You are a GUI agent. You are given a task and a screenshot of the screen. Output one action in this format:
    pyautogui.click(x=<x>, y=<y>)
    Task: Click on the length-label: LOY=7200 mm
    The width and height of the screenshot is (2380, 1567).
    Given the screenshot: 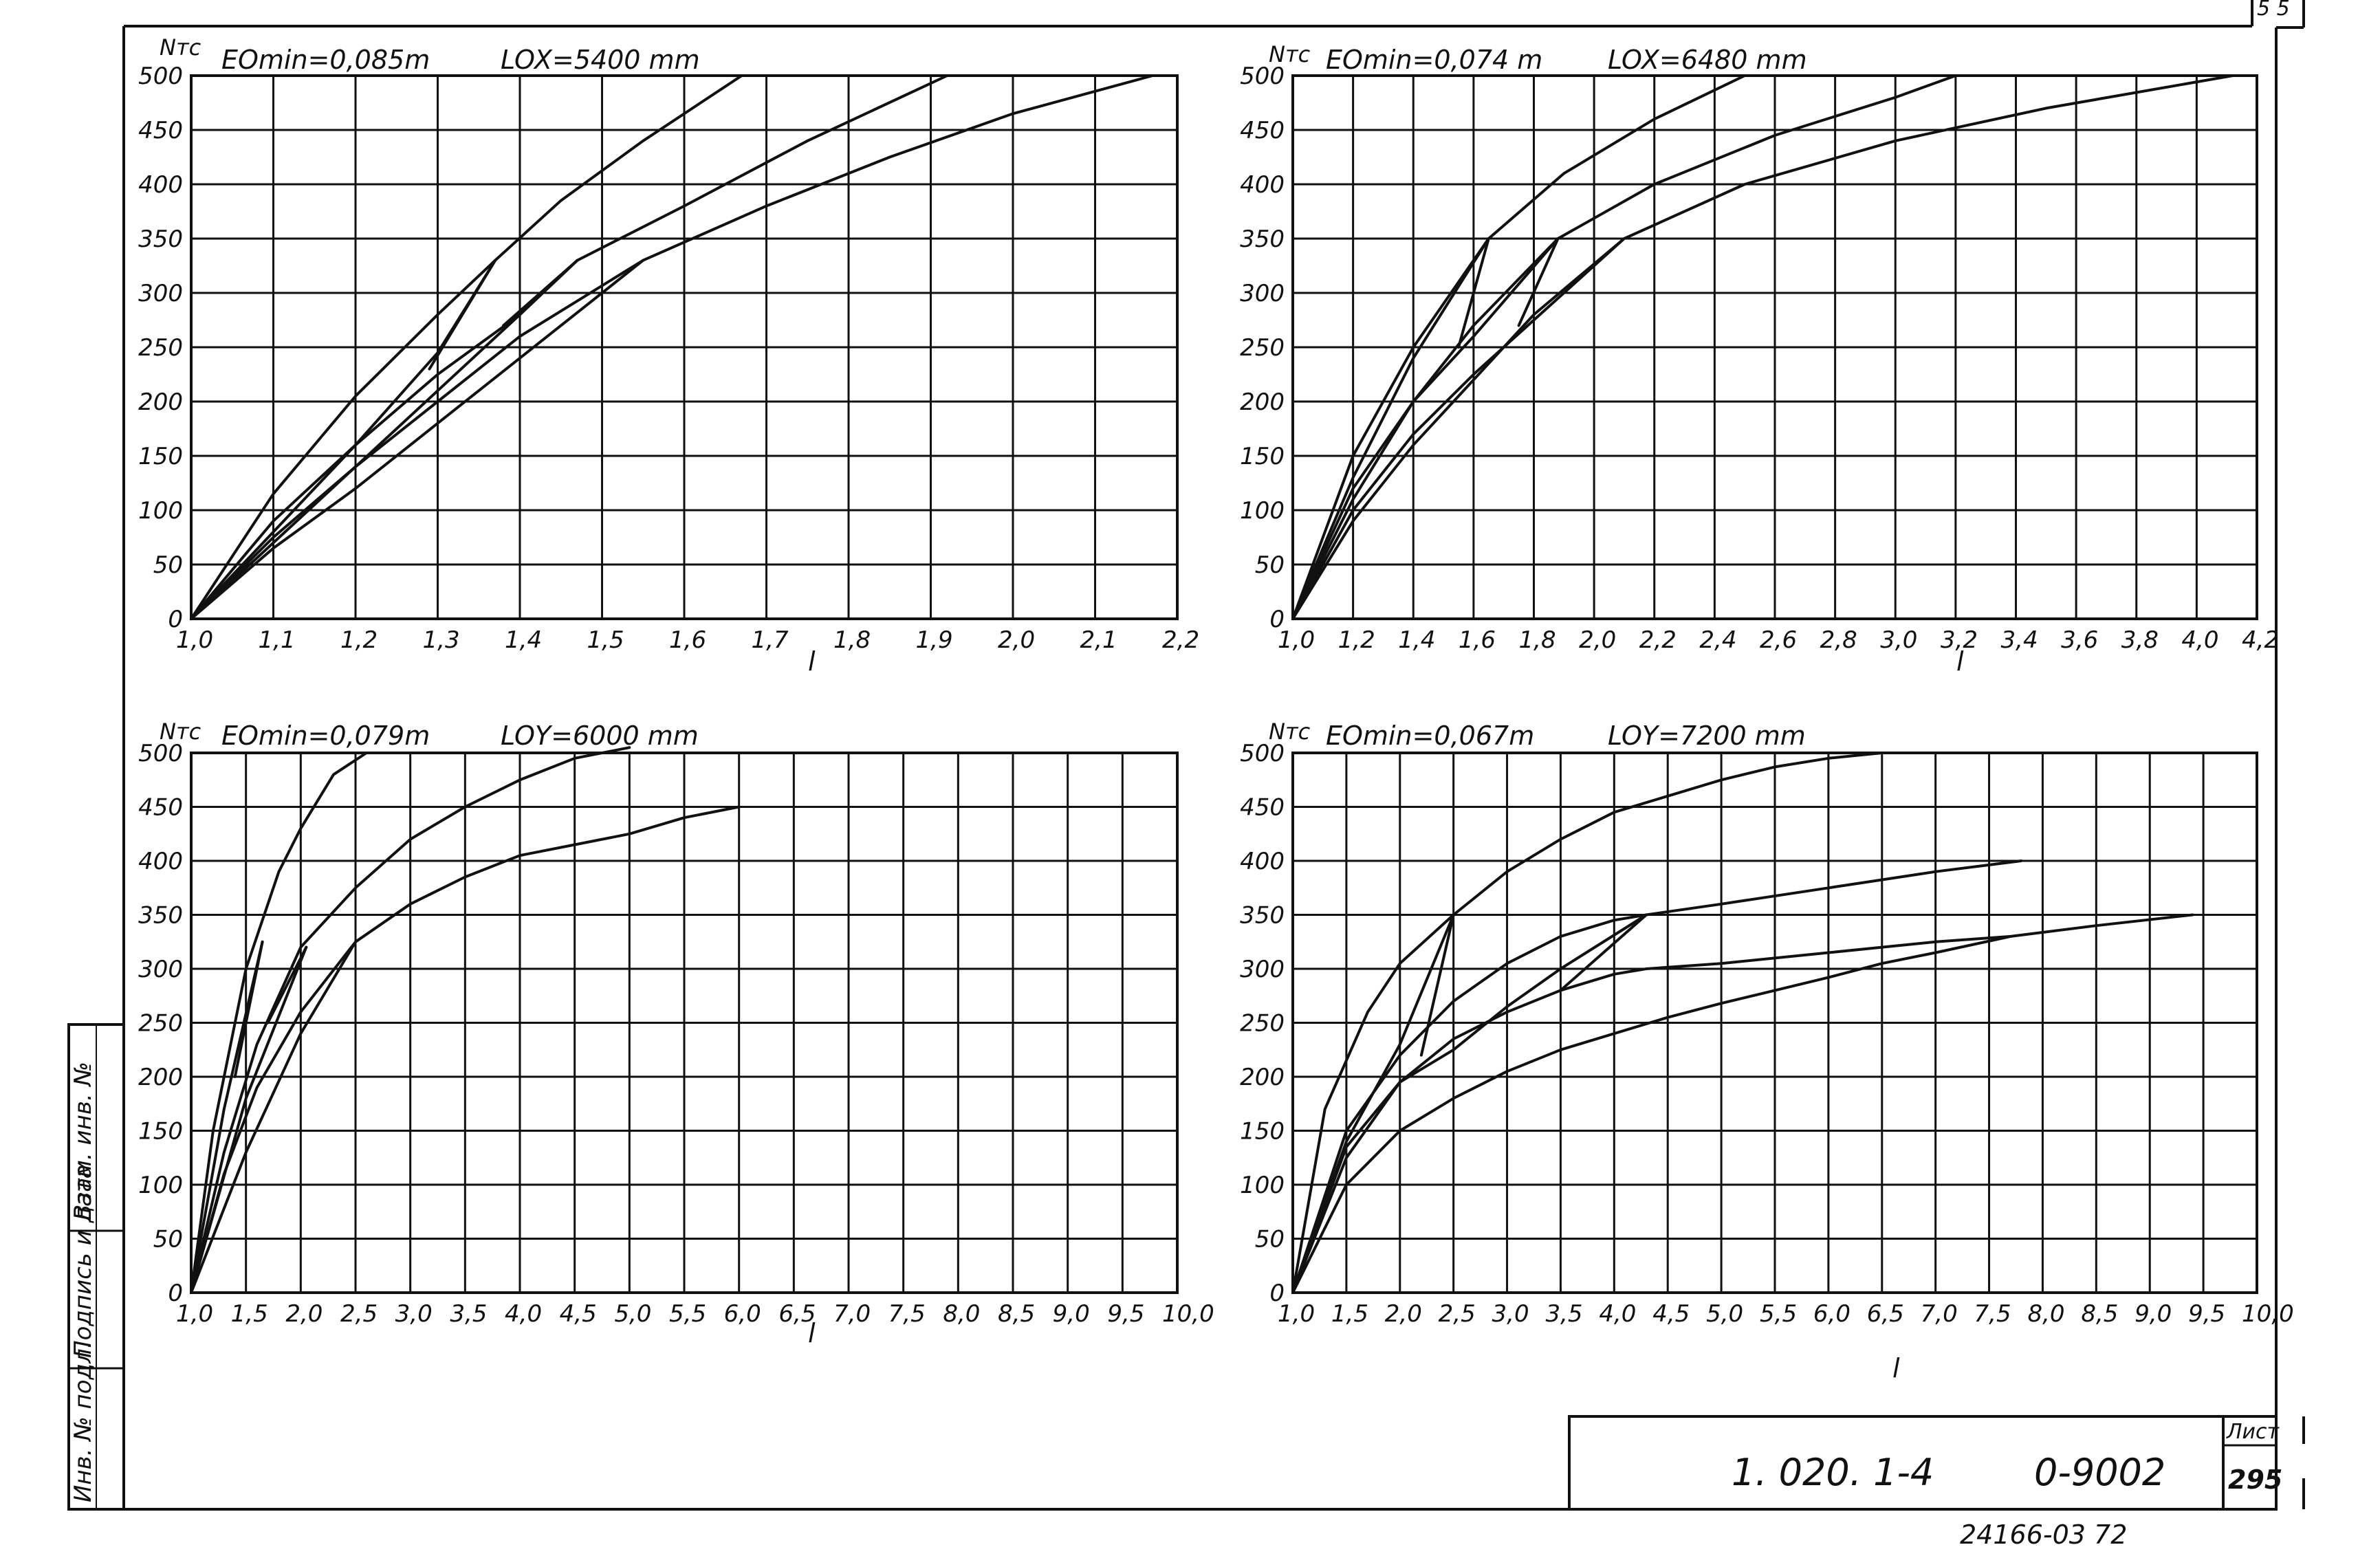 What is the action you would take?
    pyautogui.click(x=1707, y=736)
    